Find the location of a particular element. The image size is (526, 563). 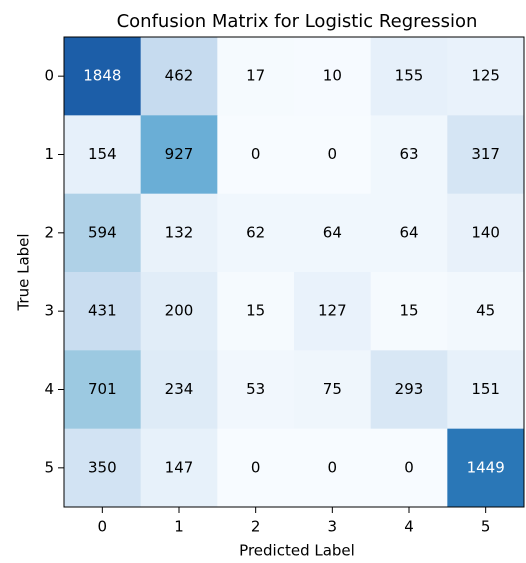

y-tick-label: 1 is located at coordinates (49, 154).